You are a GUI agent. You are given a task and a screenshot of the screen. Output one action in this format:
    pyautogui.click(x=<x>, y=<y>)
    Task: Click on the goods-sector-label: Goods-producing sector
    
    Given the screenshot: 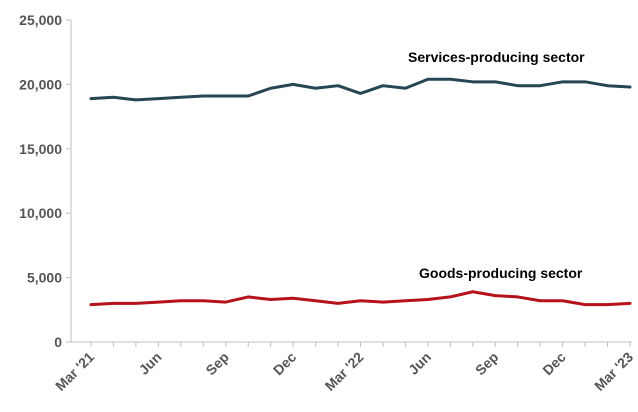 What is the action you would take?
    pyautogui.click(x=501, y=273)
    